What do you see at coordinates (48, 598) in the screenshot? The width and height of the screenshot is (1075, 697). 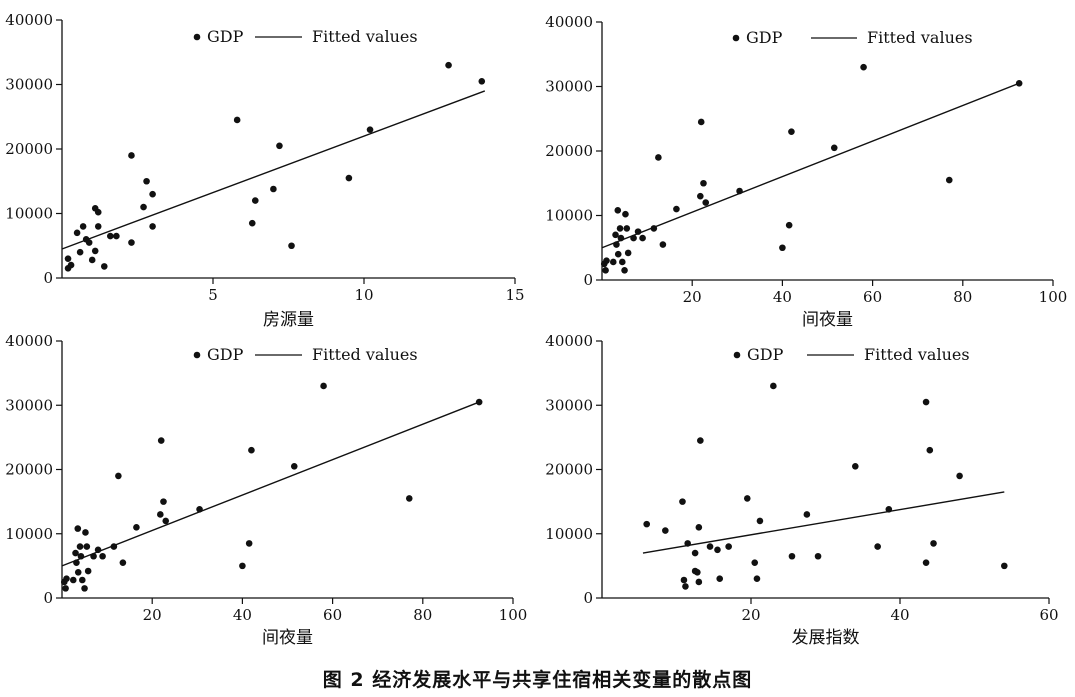 I see `y-tick-label: 0` at bounding box center [48, 598].